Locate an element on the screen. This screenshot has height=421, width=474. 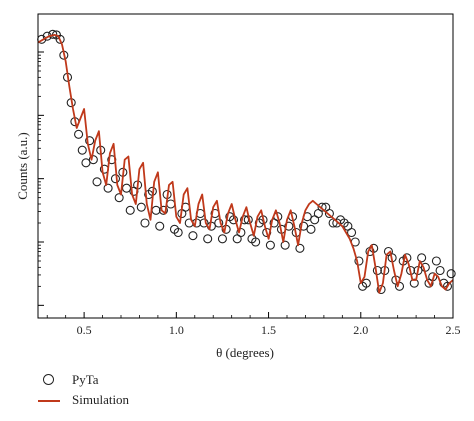
x-tick-label: 1.5 is located at coordinates (268, 330).